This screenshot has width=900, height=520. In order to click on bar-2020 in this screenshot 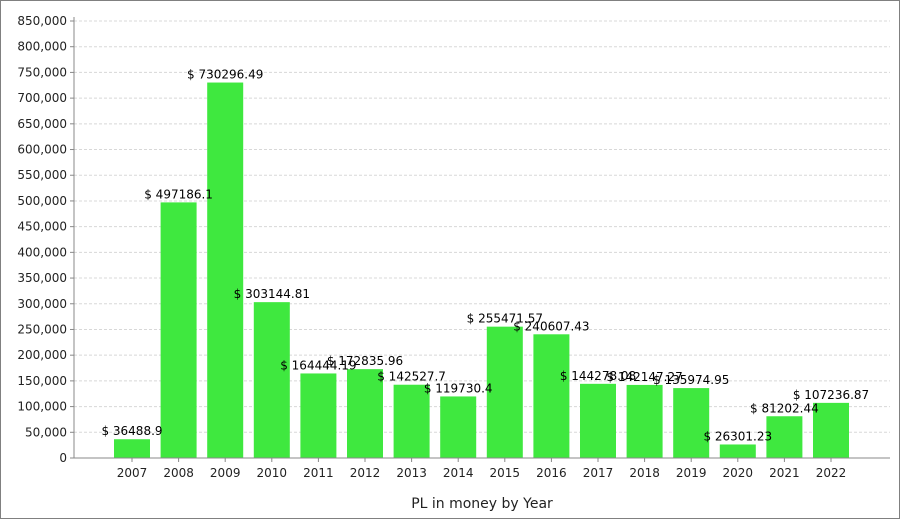, I will do `click(737, 451)`.